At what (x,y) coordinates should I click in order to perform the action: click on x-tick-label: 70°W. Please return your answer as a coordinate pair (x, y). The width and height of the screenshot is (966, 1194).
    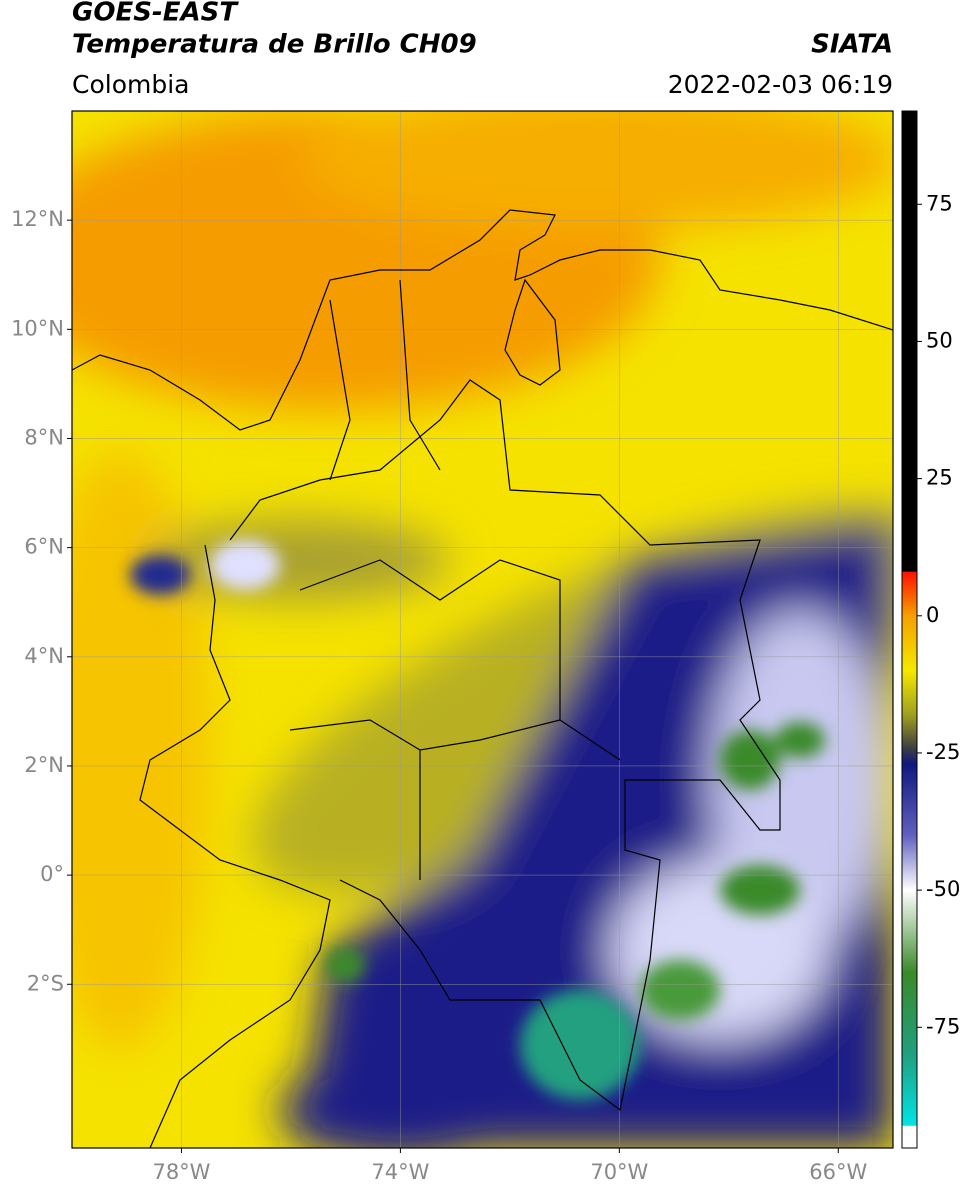
    Looking at the image, I should click on (619, 1172).